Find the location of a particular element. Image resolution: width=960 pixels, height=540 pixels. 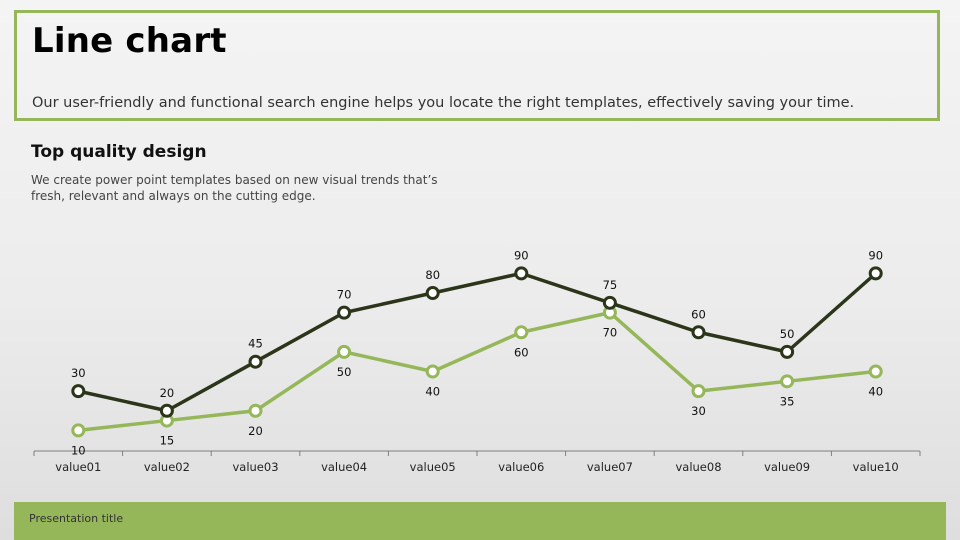

x-tick-label: value07 is located at coordinates (610, 467).